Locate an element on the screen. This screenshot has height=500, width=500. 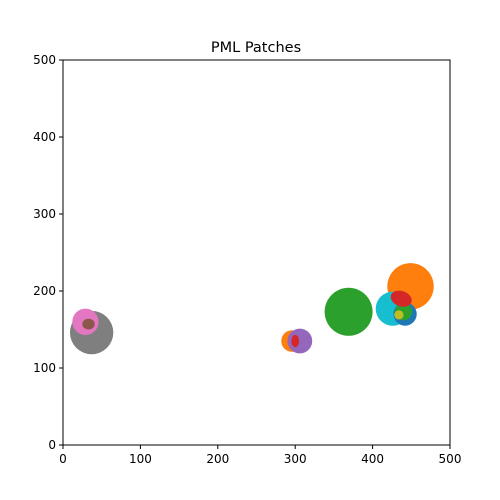
x-tick-label: 0 is located at coordinates (63, 459).